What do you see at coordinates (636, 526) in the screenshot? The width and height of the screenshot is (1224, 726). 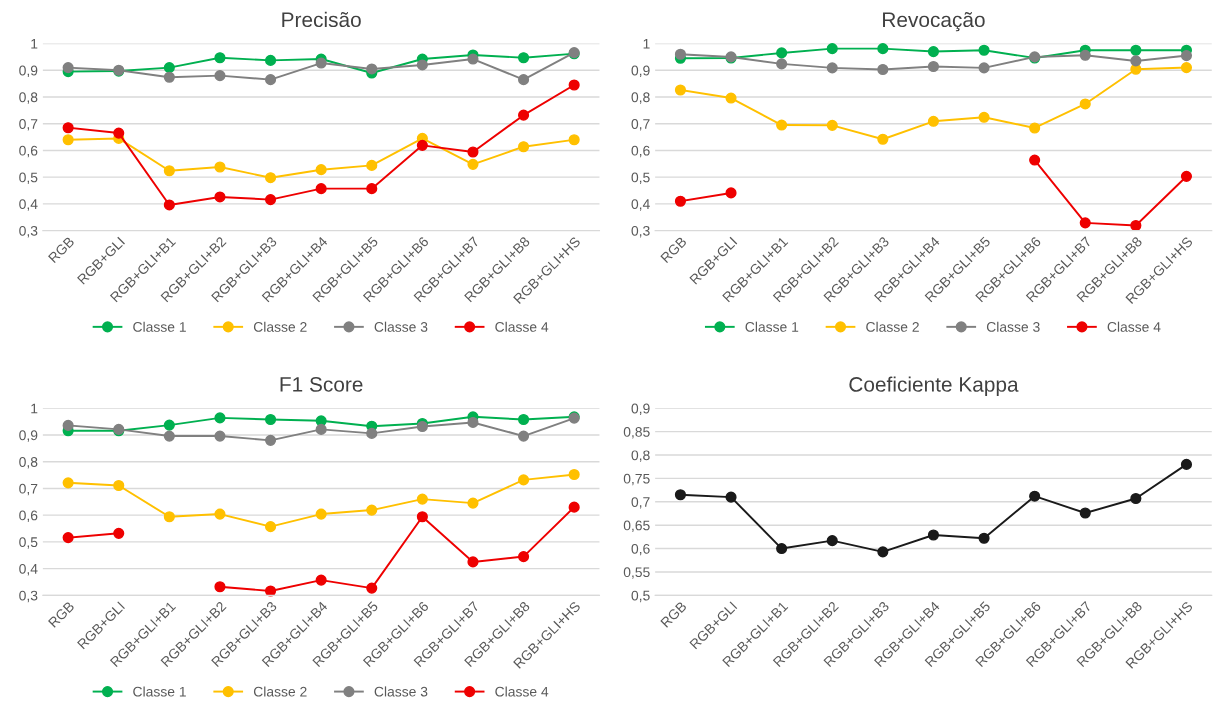 I see `y-tick-label: 0,65` at bounding box center [636, 526].